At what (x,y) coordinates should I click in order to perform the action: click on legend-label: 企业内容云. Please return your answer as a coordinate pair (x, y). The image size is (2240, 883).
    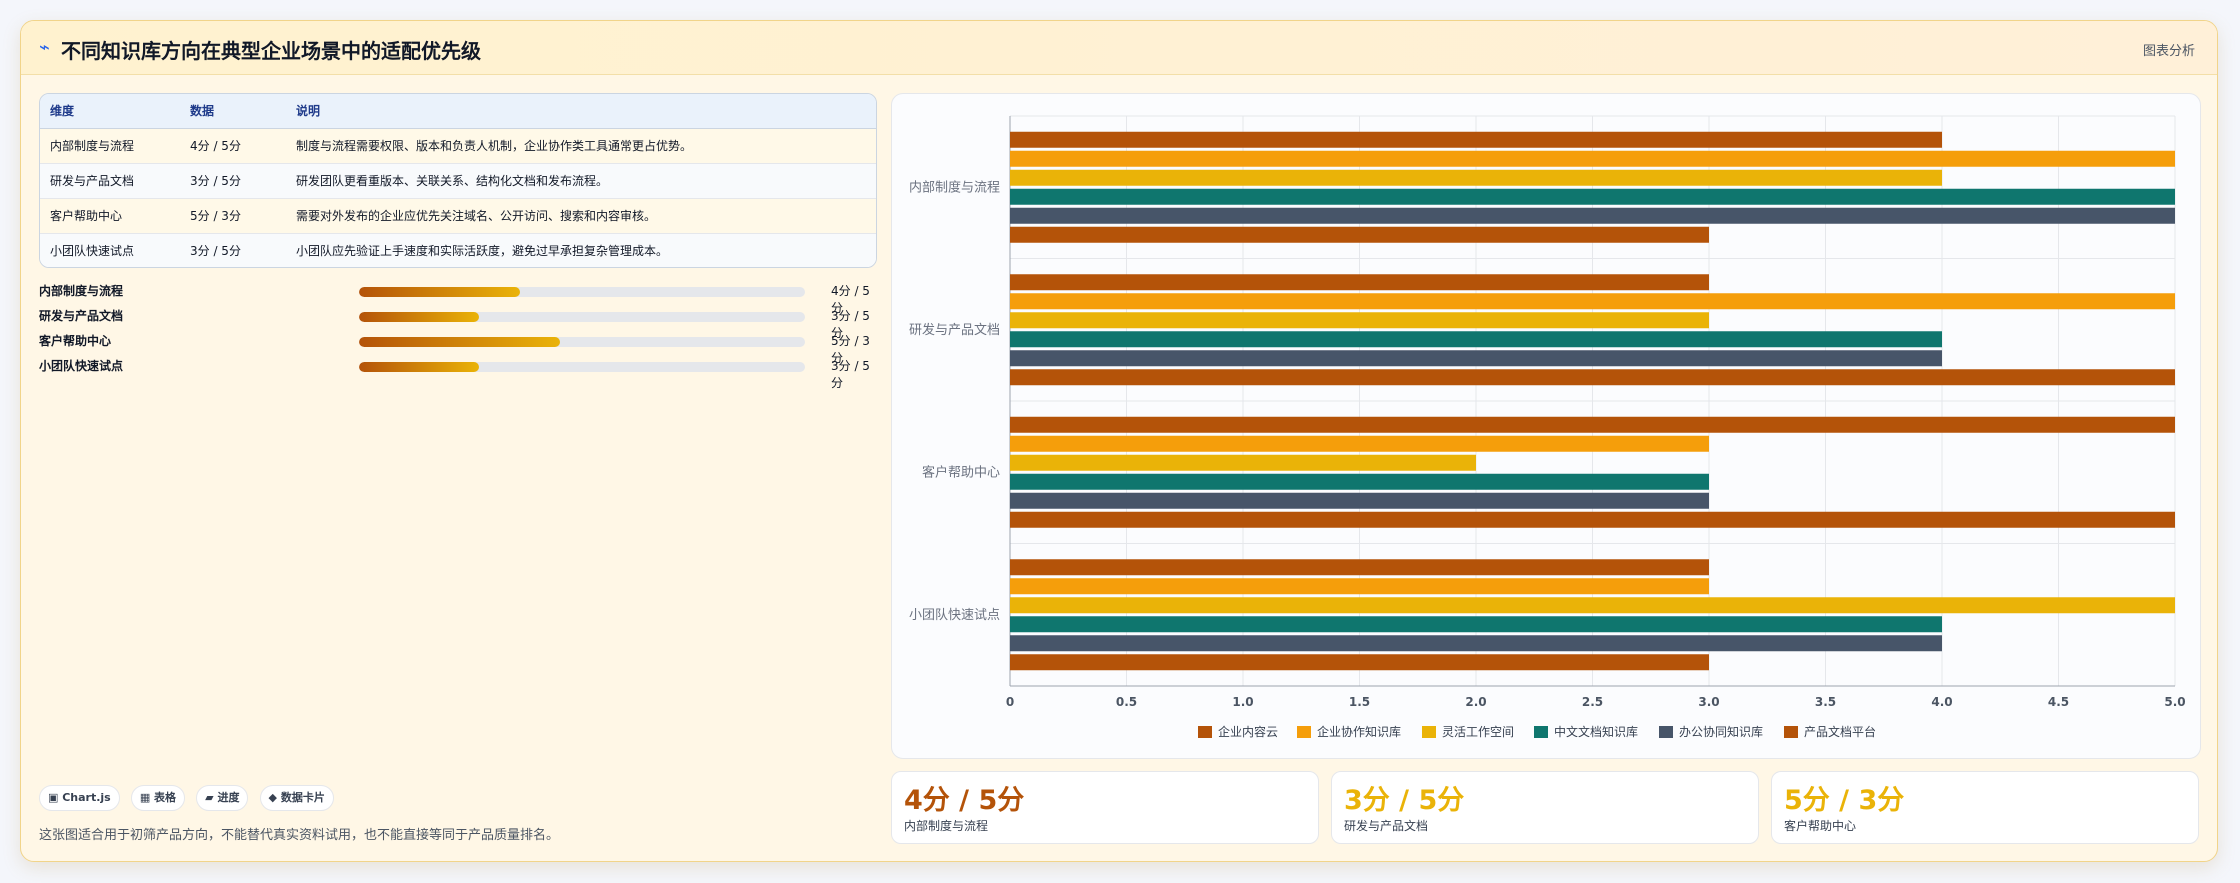
    Looking at the image, I should click on (1248, 731).